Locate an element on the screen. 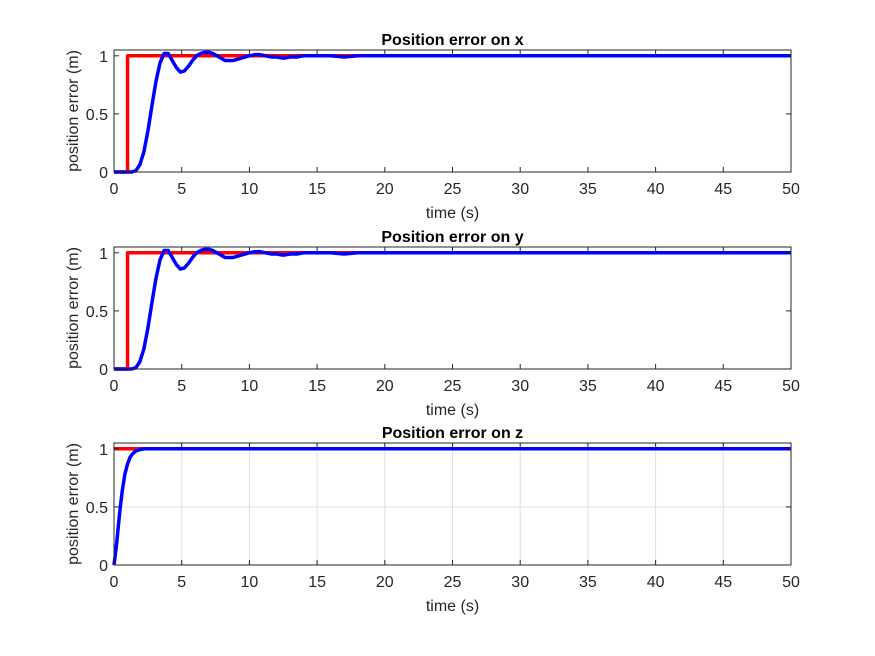 Image resolution: width=875 pixels, height=656 pixels. chart-title: Position error on y is located at coordinates (452, 237).